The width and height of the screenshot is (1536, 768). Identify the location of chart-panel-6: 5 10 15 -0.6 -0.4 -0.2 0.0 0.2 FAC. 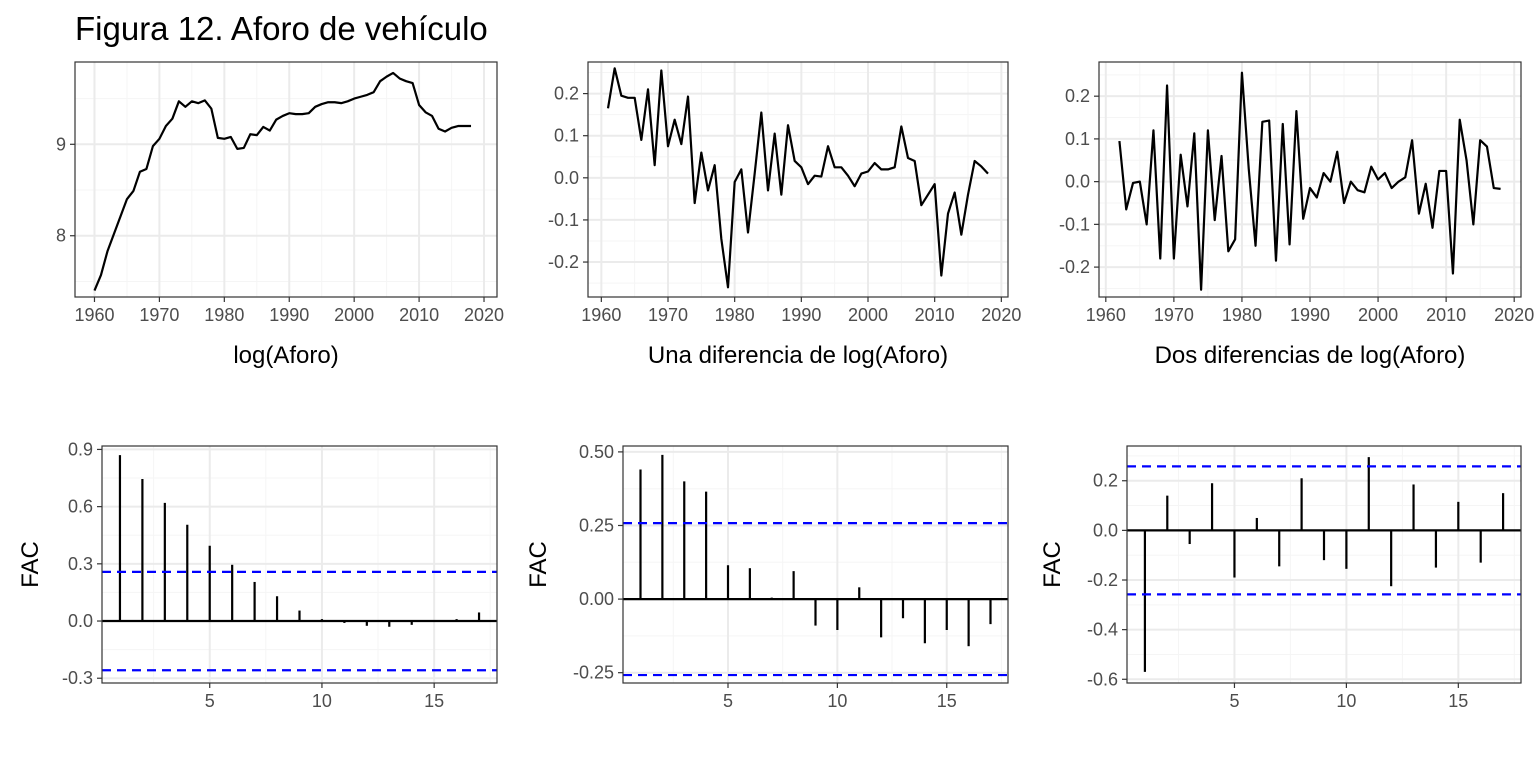
(1280, 578).